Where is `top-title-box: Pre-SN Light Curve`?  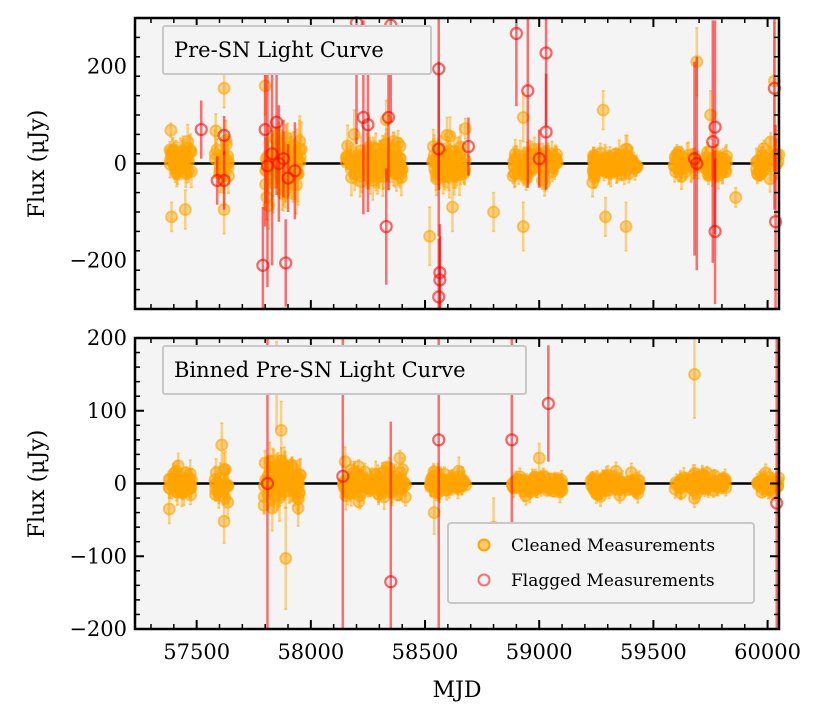
top-title-box: Pre-SN Light Curve is located at coordinates (297, 50).